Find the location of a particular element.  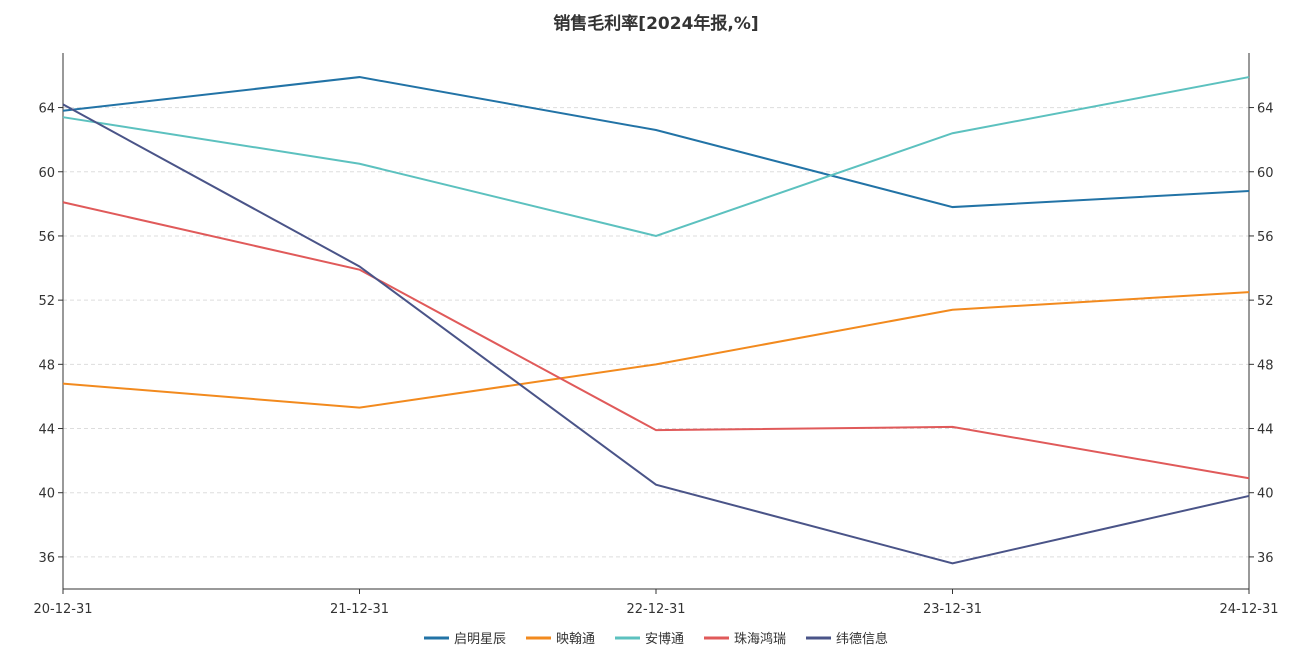

x-tick-label: 21-12-31 is located at coordinates (359, 609).